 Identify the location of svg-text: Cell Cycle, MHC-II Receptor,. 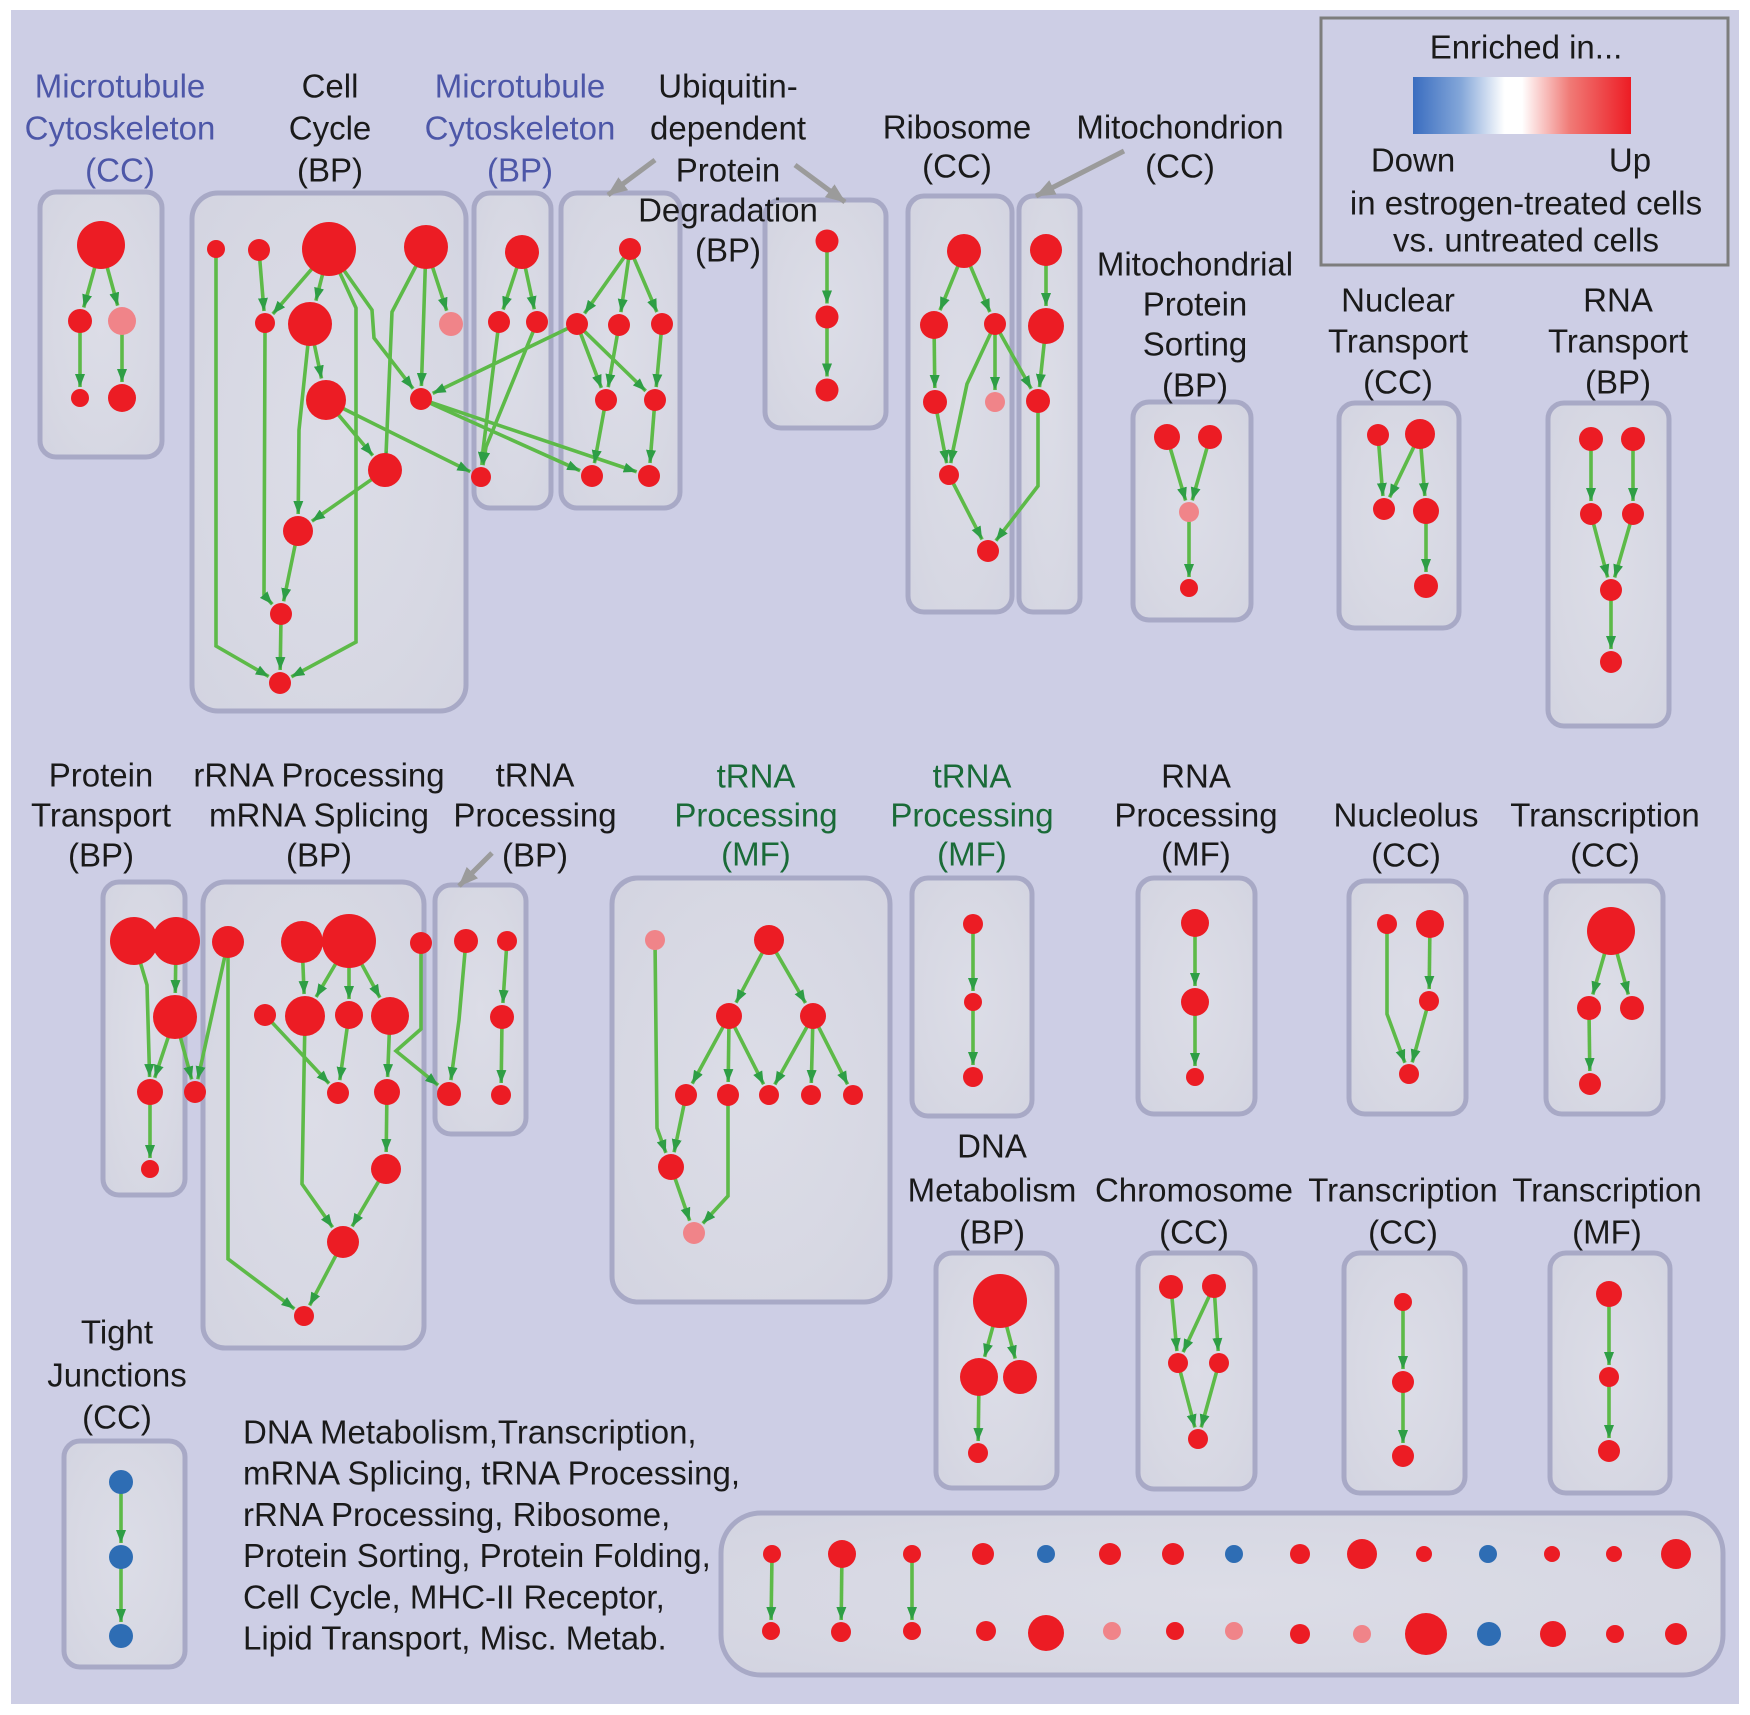
(454, 1596).